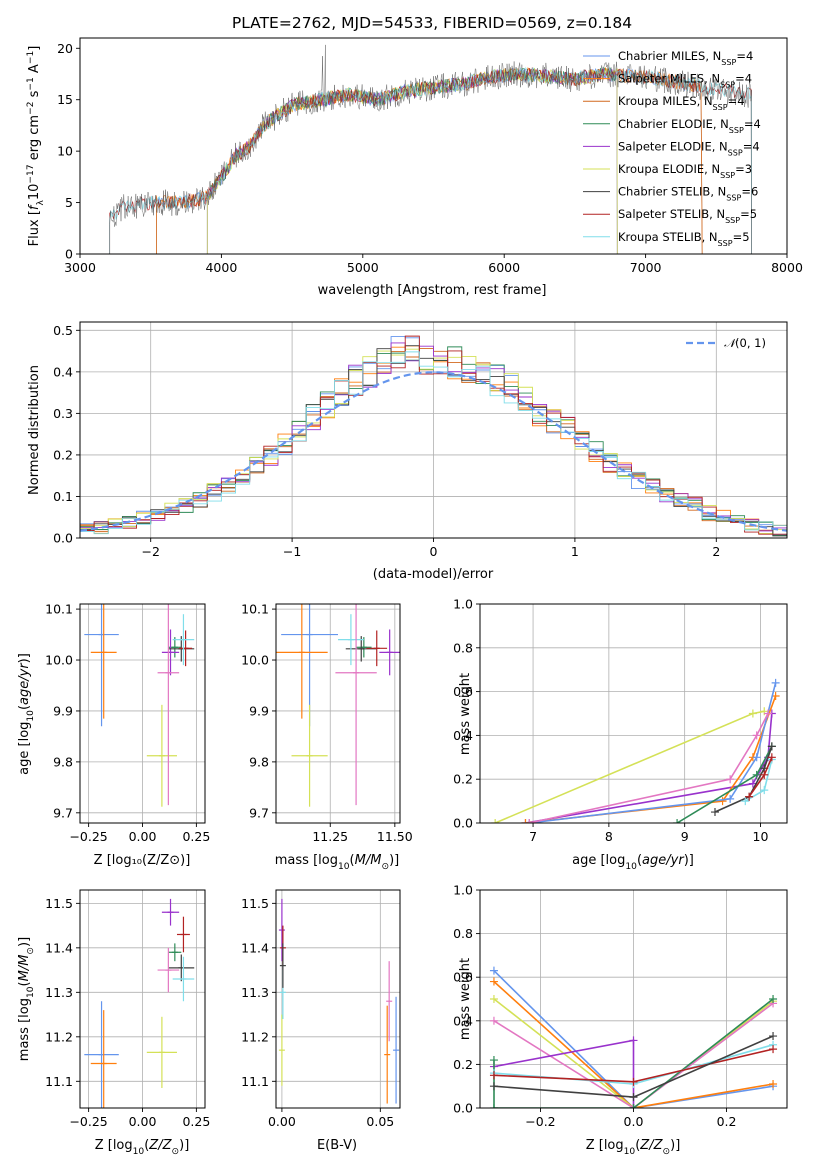 Image resolution: width=819 pixels, height=1170 pixels. I want to click on legend-label: Chabrier STELIB, NSSP=6, so click(688, 194).